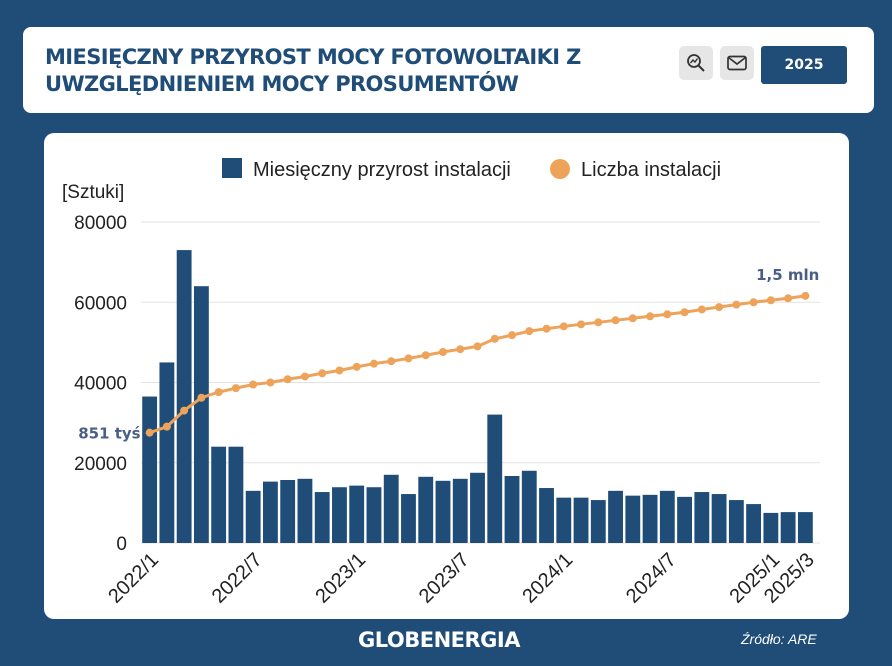 The height and width of the screenshot is (666, 892). Describe the element at coordinates (439, 640) in the screenshot. I see `brand-logo: GLOBENERGIA` at that location.